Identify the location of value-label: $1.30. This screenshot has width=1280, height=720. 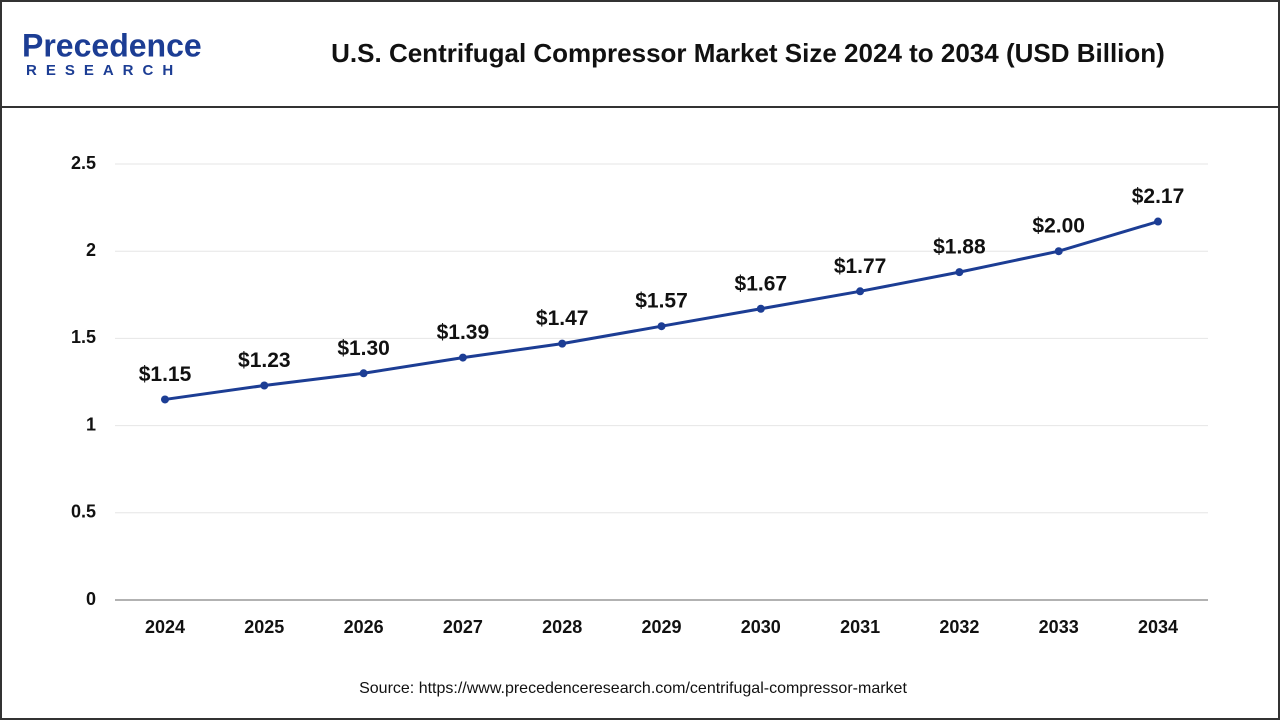
(363, 348).